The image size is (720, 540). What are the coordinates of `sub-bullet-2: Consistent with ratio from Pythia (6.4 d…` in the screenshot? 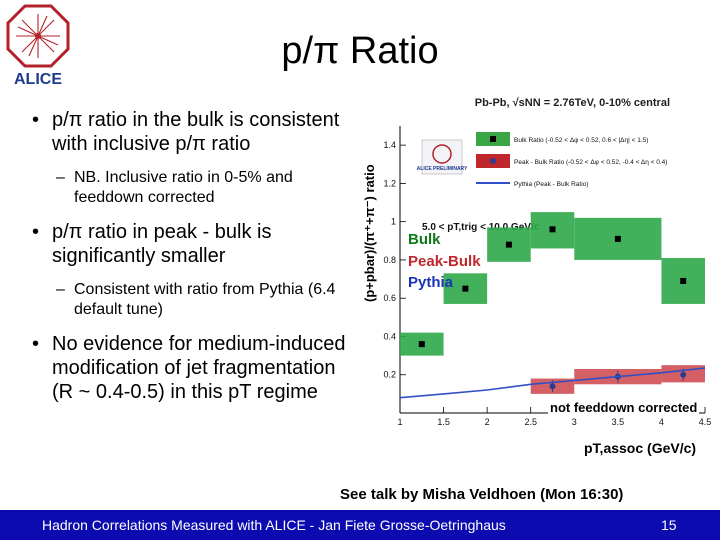 It's located at (193, 300).